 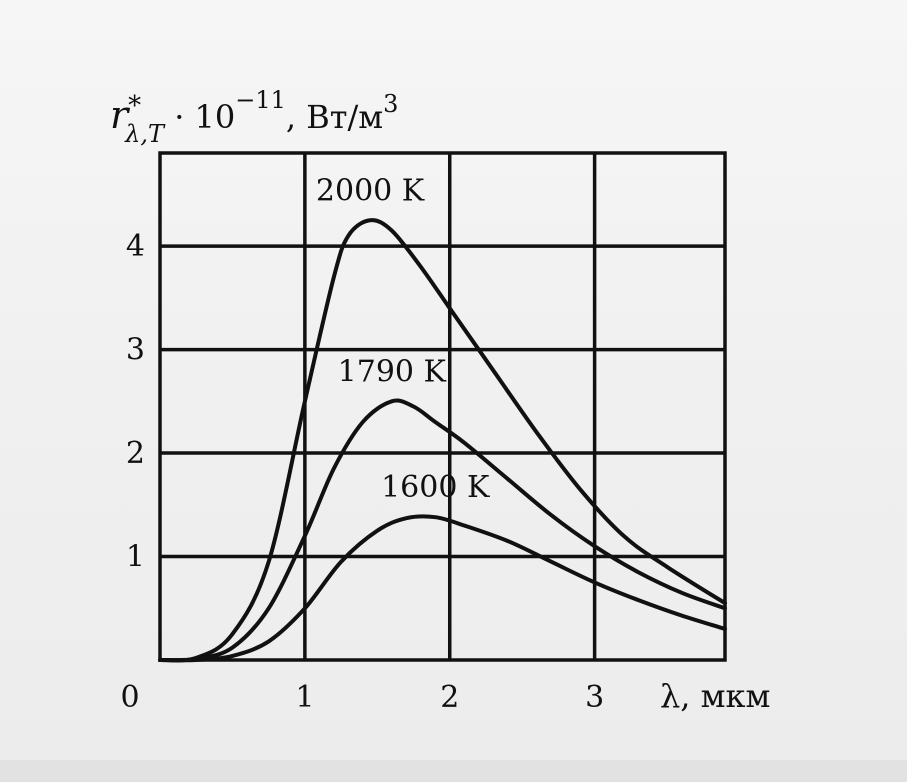 I want to click on series-line, so click(x=442, y=588).